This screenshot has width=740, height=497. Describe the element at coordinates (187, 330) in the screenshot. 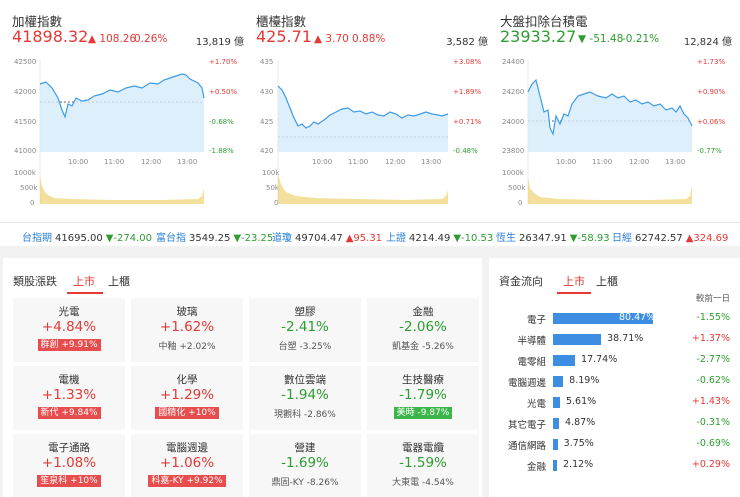

I see `sector-cell: 玻璃 +1.62% 中釉 +2.02%` at that location.